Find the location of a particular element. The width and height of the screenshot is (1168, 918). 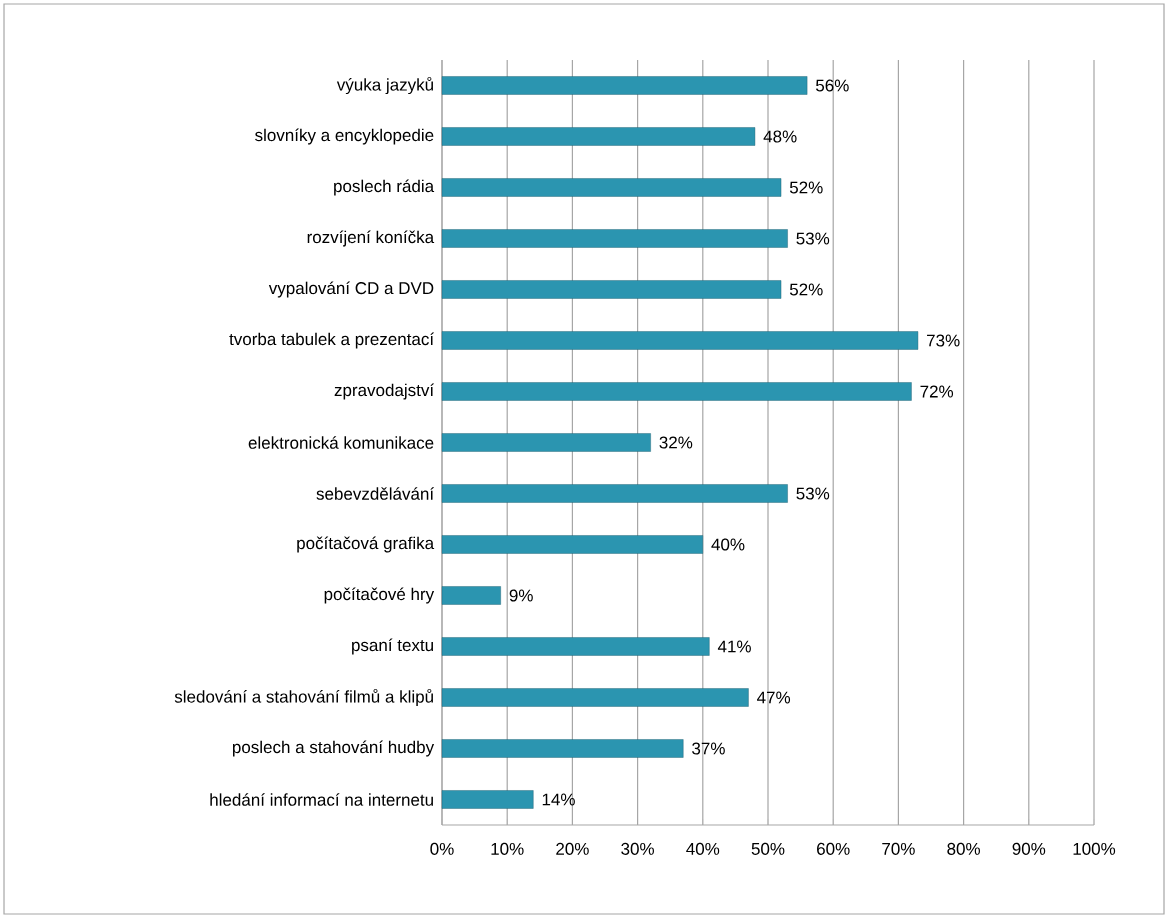

data-label: 56% is located at coordinates (832, 85).